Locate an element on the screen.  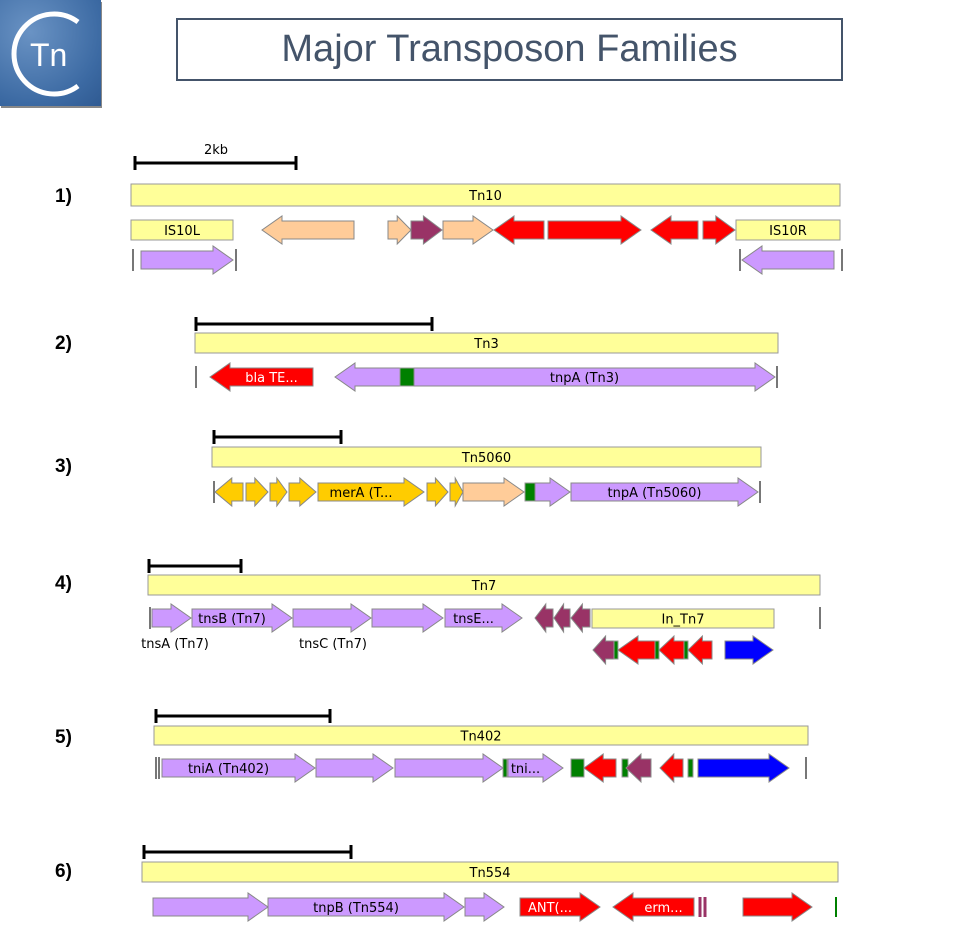
tnsA-arrow is located at coordinates (171, 618).